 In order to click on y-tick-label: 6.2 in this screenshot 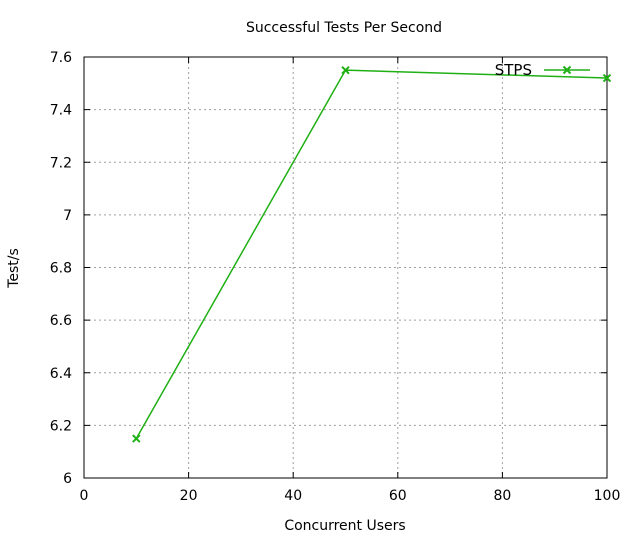, I will do `click(61, 426)`.